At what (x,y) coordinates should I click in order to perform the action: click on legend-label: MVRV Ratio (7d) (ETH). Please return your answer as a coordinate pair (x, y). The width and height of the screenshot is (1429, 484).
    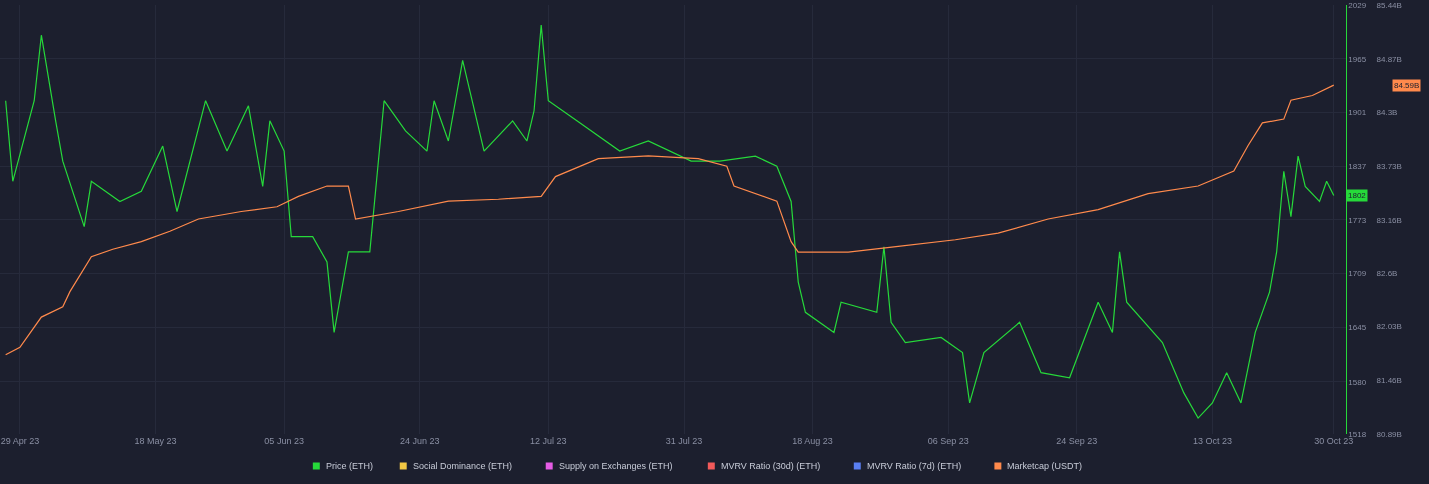
    Looking at the image, I should click on (914, 466).